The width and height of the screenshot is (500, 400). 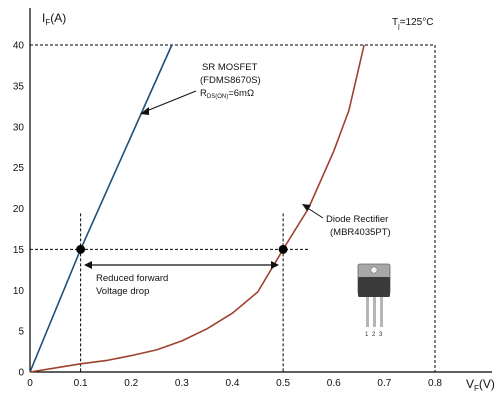 I want to click on reduced-drop-arrowhead-right, so click(x=275, y=265).